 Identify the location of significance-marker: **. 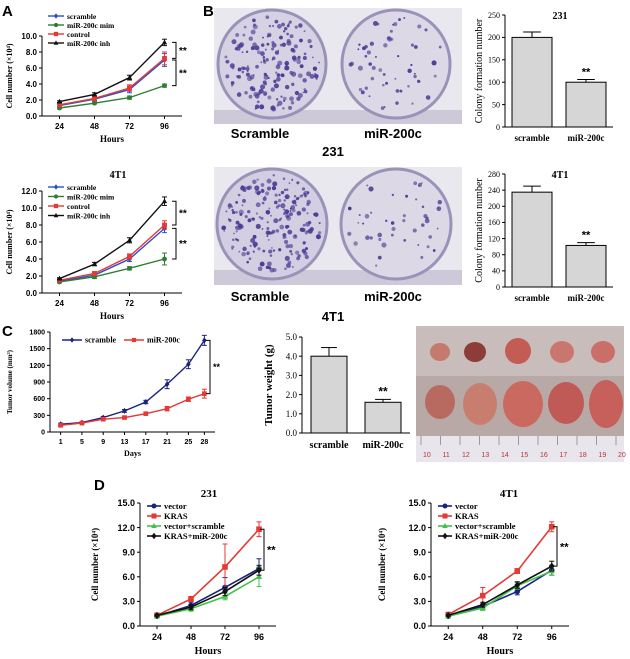
(183, 73).